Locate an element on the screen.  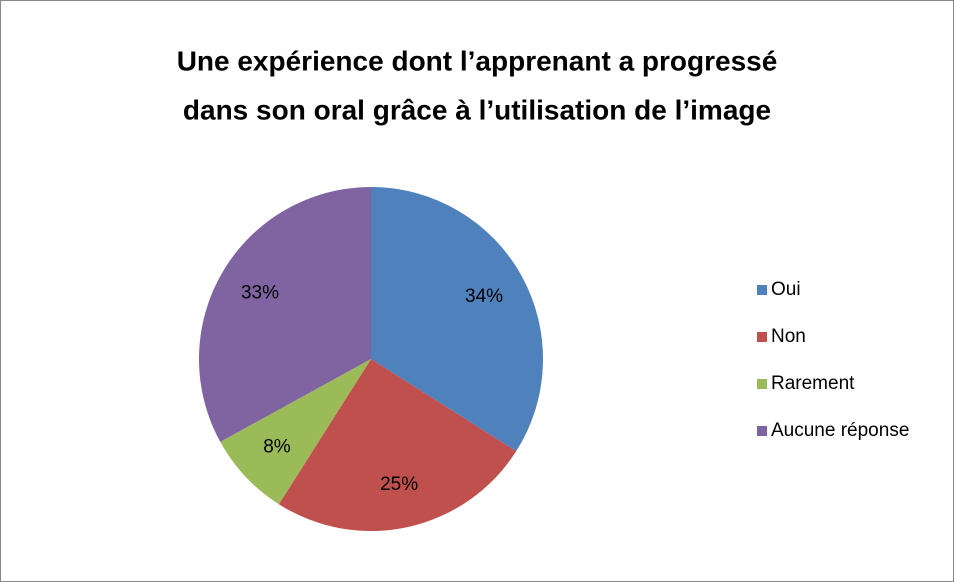
legend-label: Non is located at coordinates (788, 336).